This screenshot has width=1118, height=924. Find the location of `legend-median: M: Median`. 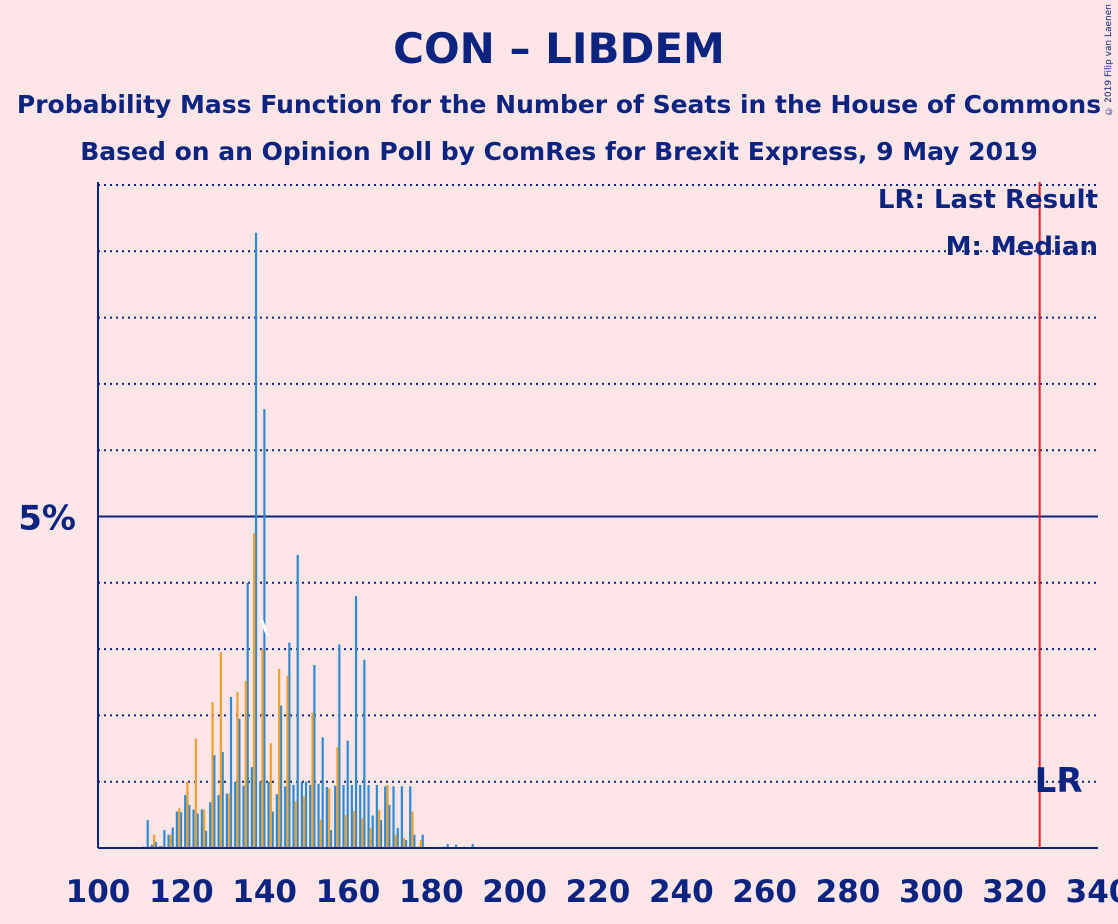

legend-median: M: Median is located at coordinates (1021, 247).